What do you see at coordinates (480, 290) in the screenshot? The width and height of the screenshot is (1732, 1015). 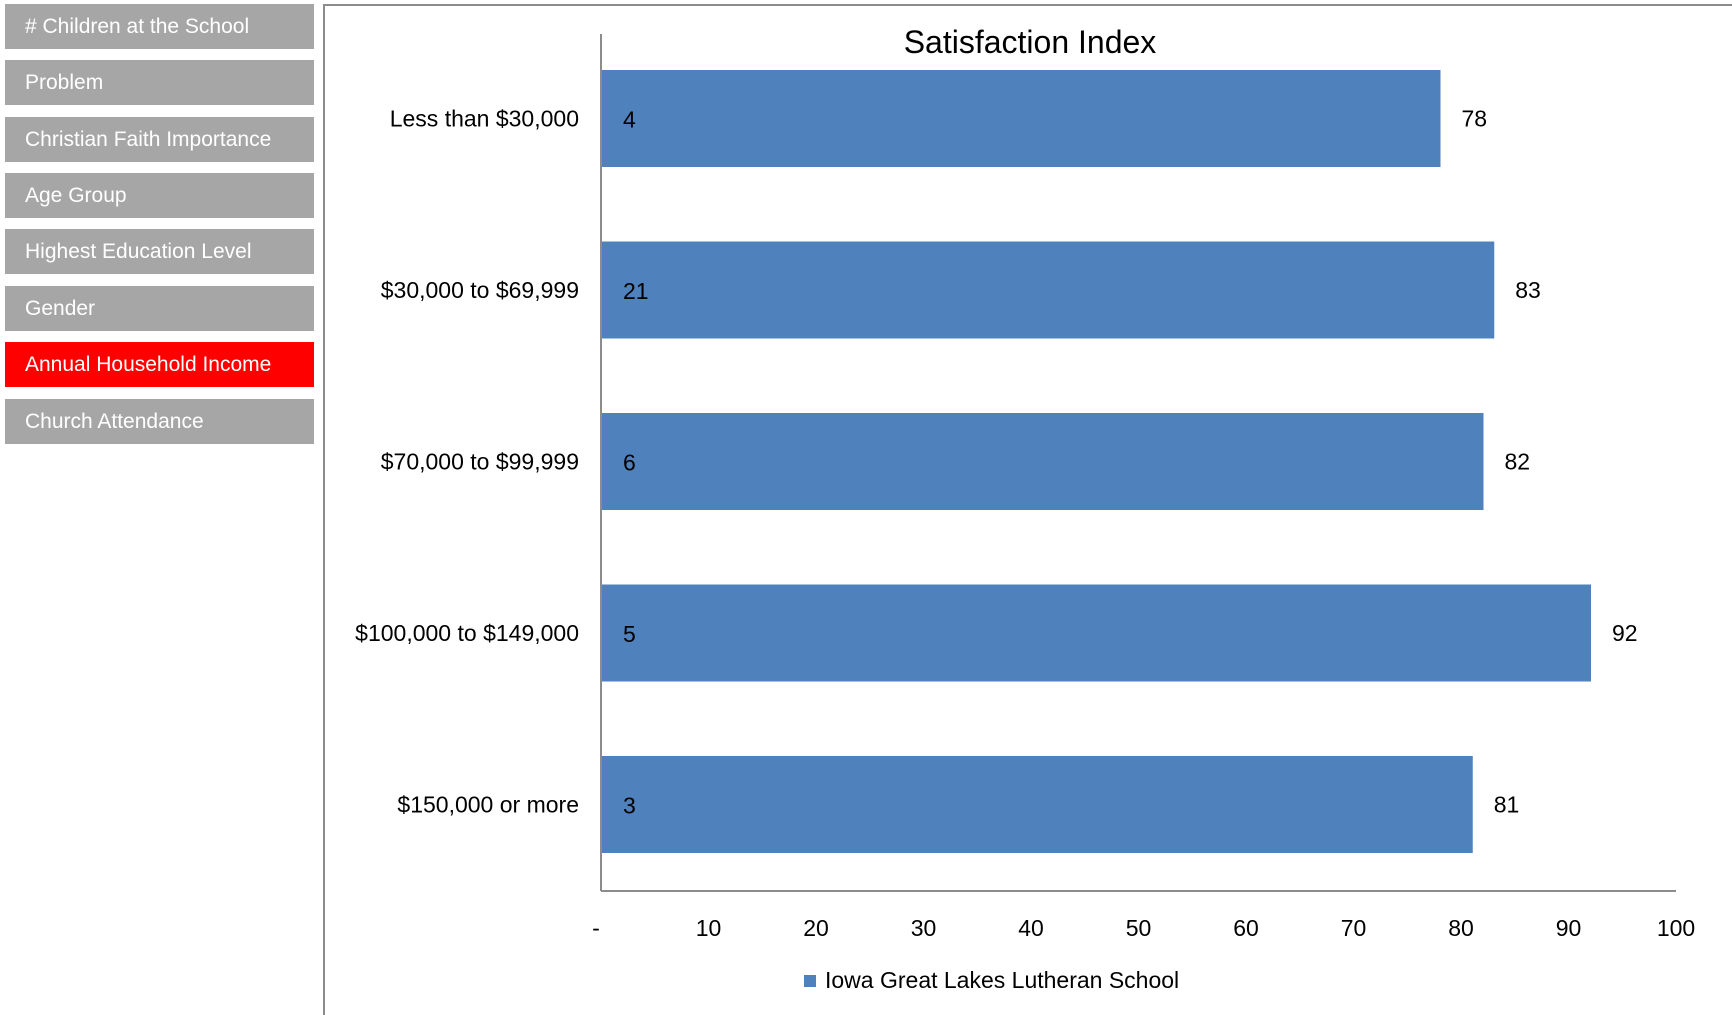 I see `category-label: $30,000 to $69,999` at bounding box center [480, 290].